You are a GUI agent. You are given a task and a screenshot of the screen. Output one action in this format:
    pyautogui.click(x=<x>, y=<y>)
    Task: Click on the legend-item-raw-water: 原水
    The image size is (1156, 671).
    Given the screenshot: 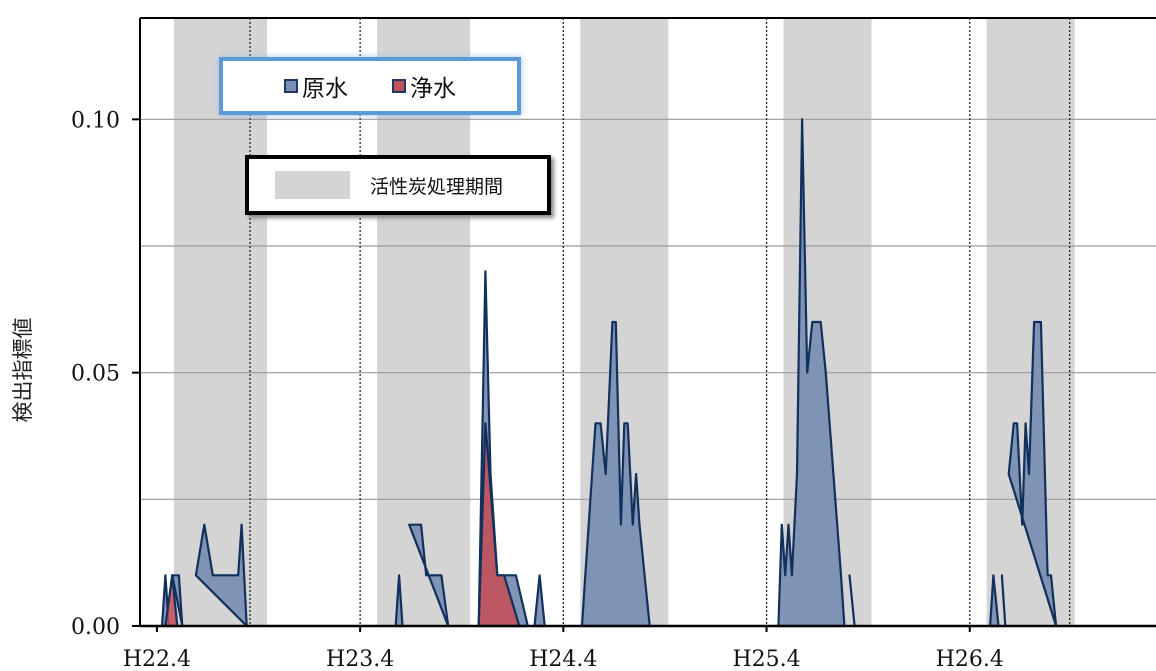 What is the action you would take?
    pyautogui.click(x=316, y=86)
    